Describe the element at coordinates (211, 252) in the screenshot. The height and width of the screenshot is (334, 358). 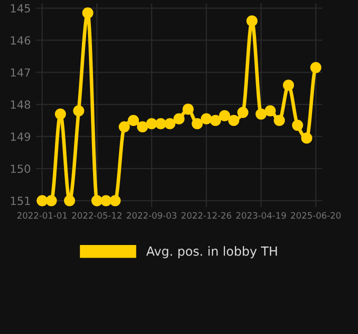
I see `legend-label: Avg. pos. in lobby TH` at that location.